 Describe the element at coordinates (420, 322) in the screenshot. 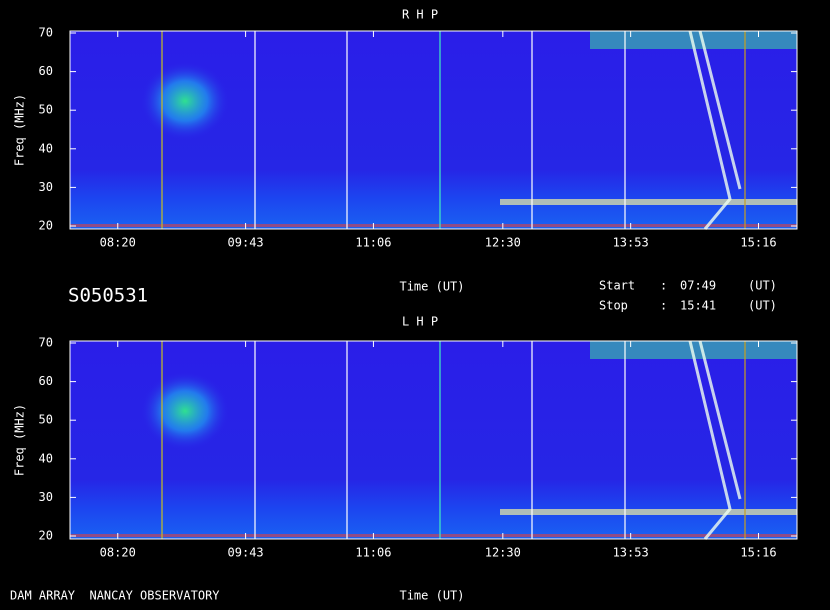

I see `chart-title: L H P` at that location.